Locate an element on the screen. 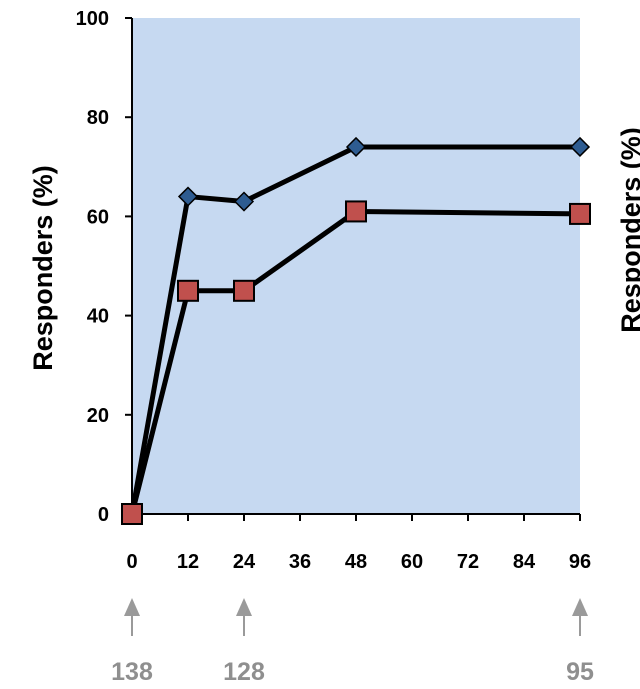  right-panel-y-axis-label: Responders (%) is located at coordinates (628, 230).